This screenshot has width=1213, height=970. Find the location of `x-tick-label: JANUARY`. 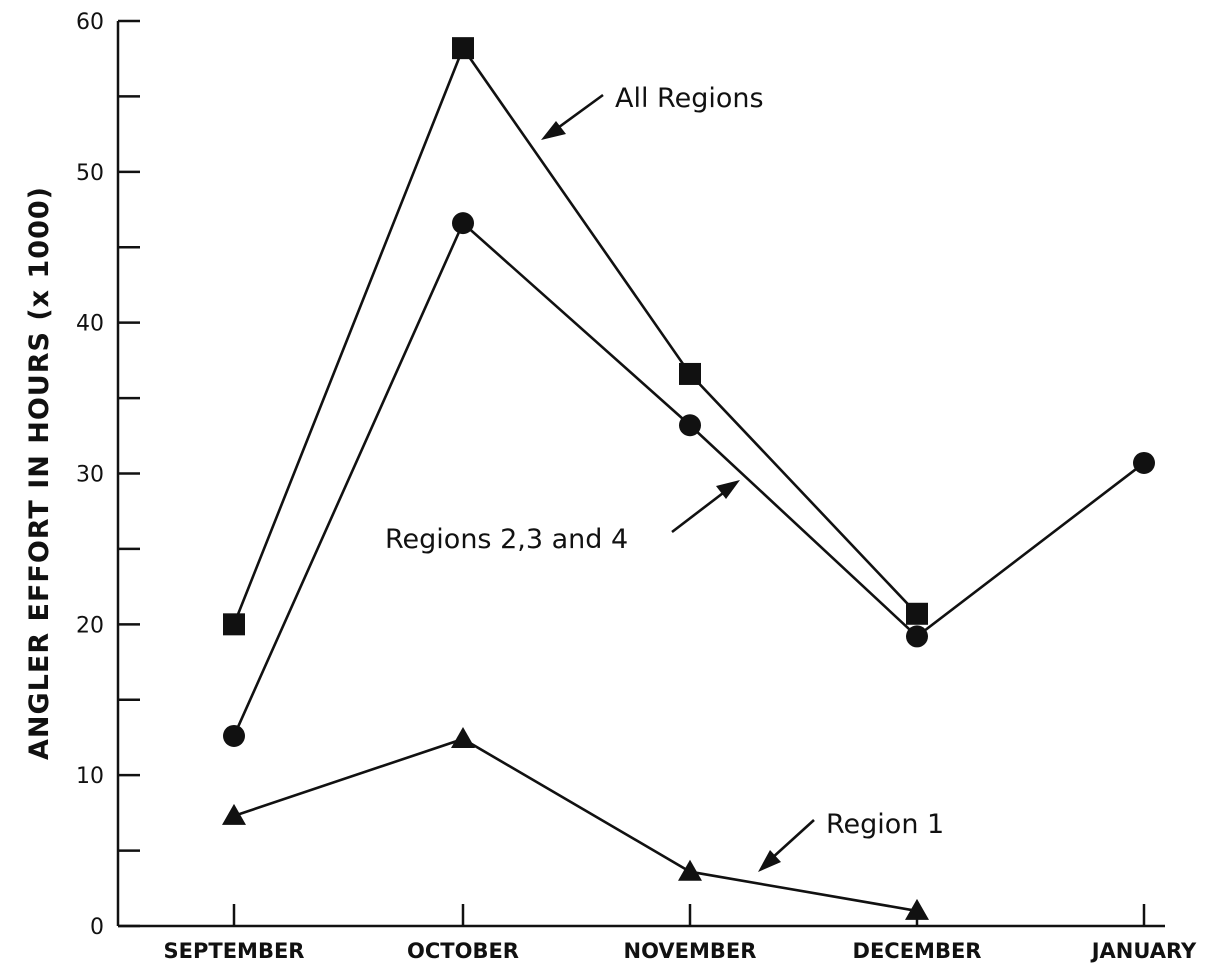

x-tick-label: JANUARY is located at coordinates (1143, 951).